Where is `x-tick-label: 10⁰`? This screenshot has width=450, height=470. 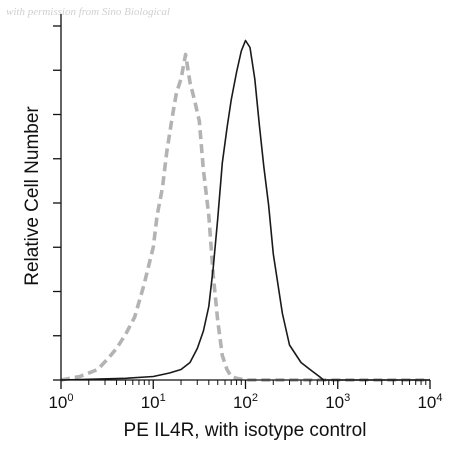
x-tick-label: 10⁰ is located at coordinates (60, 402).